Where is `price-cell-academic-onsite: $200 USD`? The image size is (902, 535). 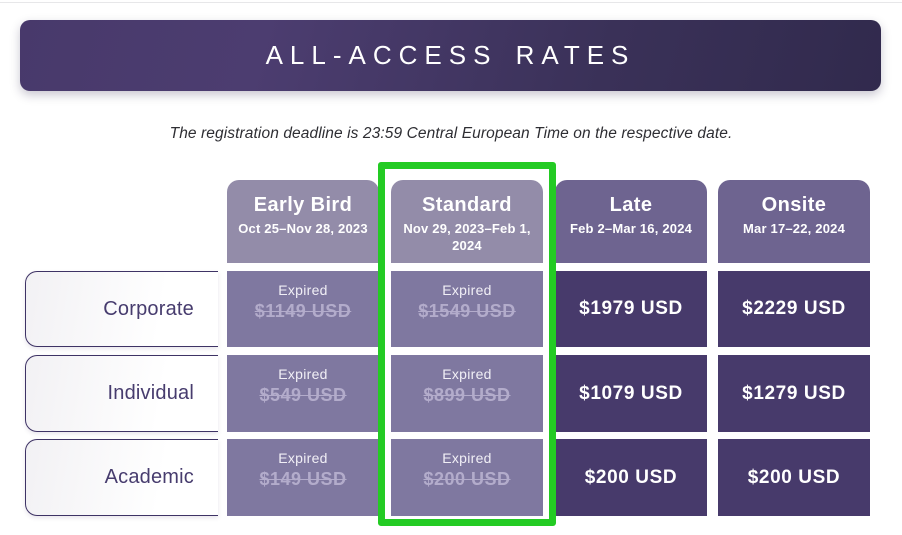 price-cell-academic-onsite: $200 USD is located at coordinates (794, 477).